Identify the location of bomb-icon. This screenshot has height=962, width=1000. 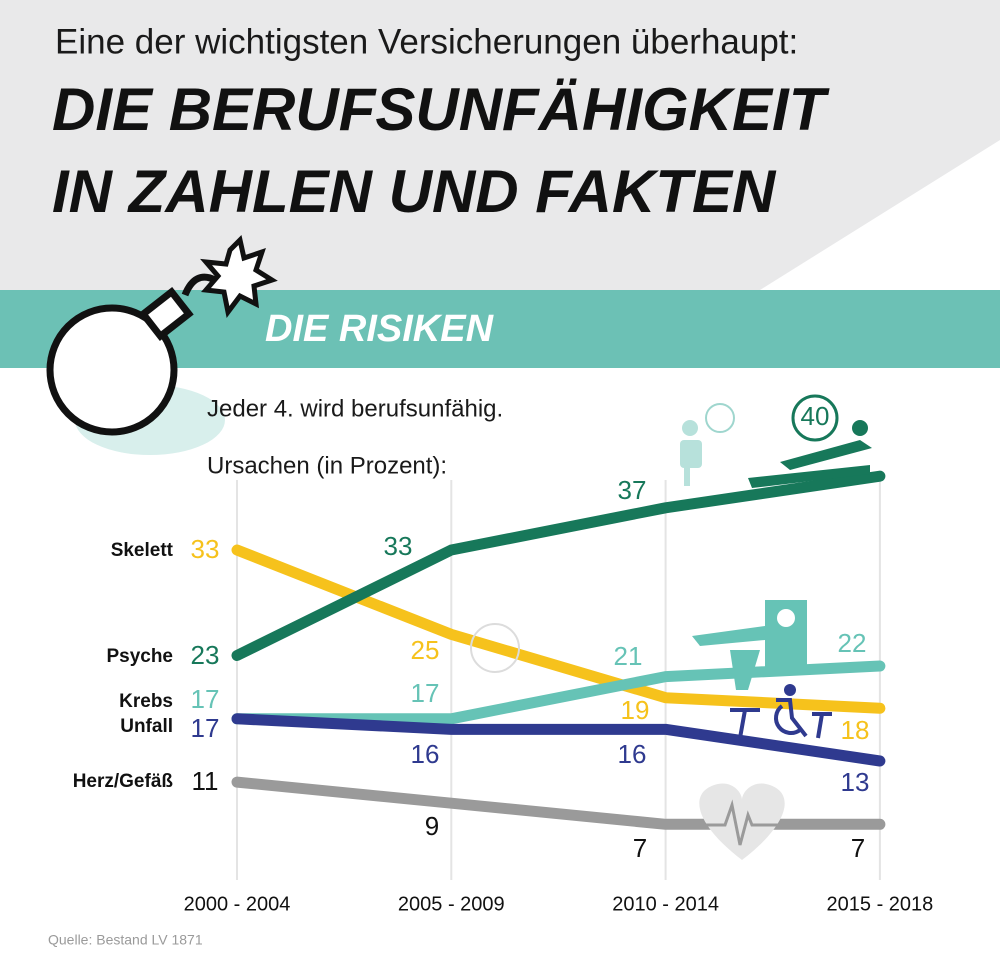
(162, 345).